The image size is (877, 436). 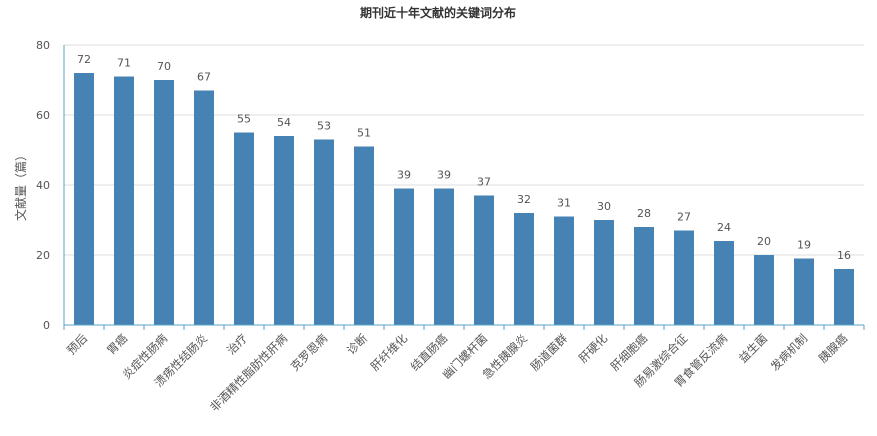 I want to click on x-tick-label: 肠道菌群, so click(x=549, y=352).